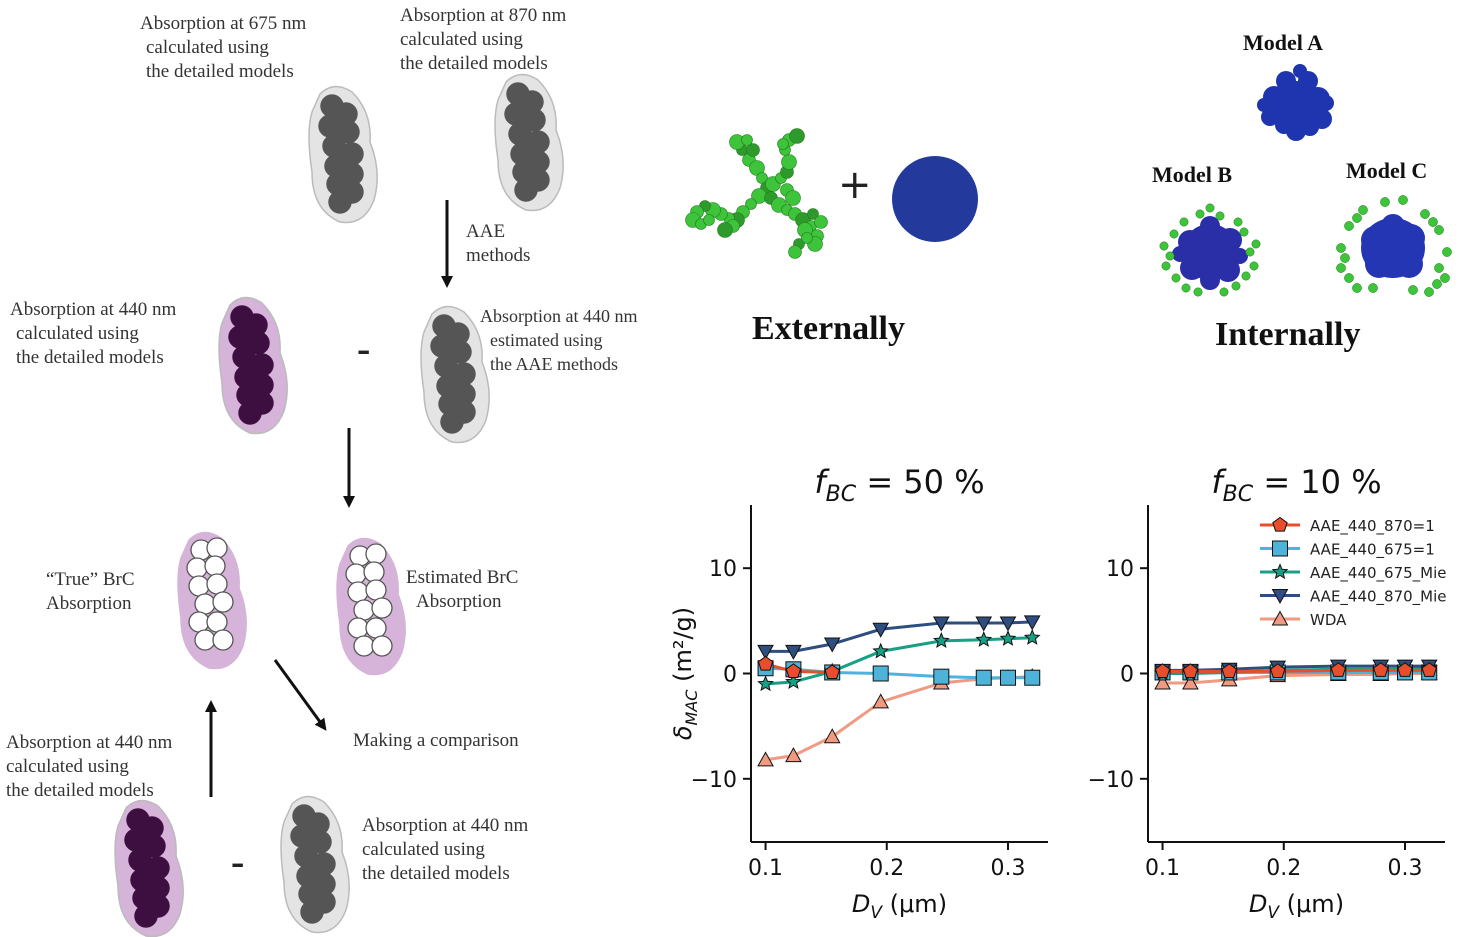 The width and height of the screenshot is (1467, 937). I want to click on x-tick-label: 0.3, so click(1007, 868).